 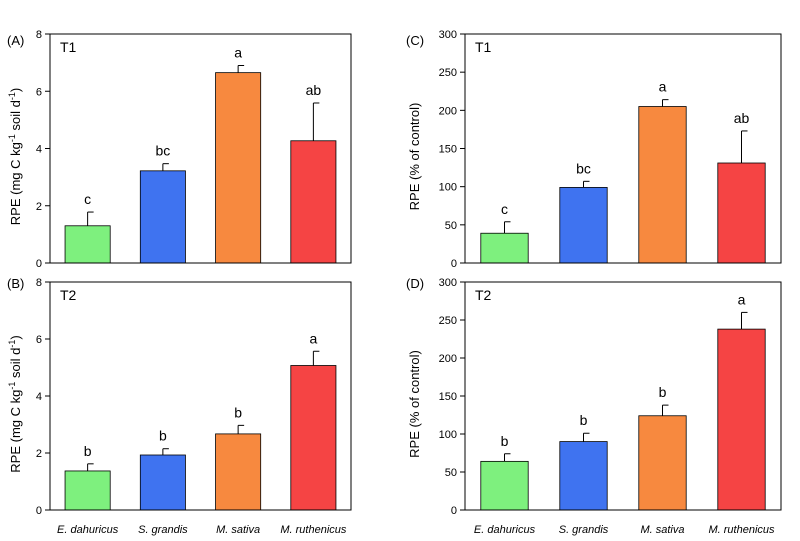 I want to click on panel-letter: (C), so click(x=415, y=40).